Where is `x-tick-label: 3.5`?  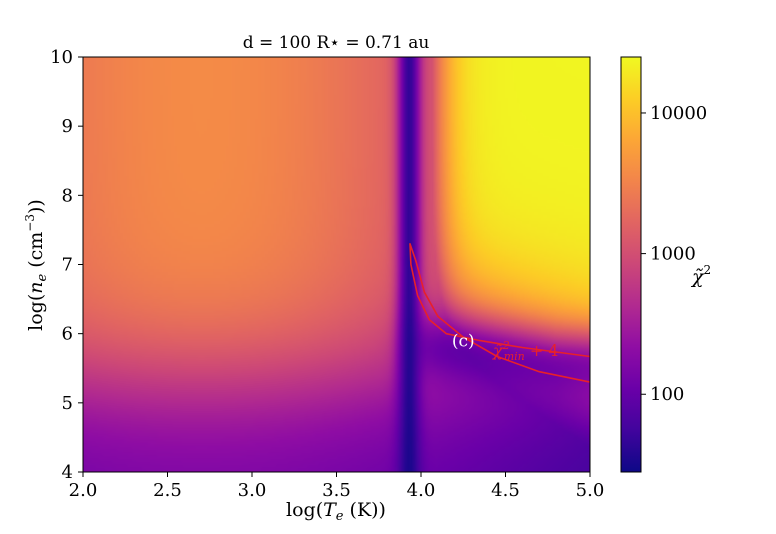
x-tick-label: 3.5 is located at coordinates (336, 490).